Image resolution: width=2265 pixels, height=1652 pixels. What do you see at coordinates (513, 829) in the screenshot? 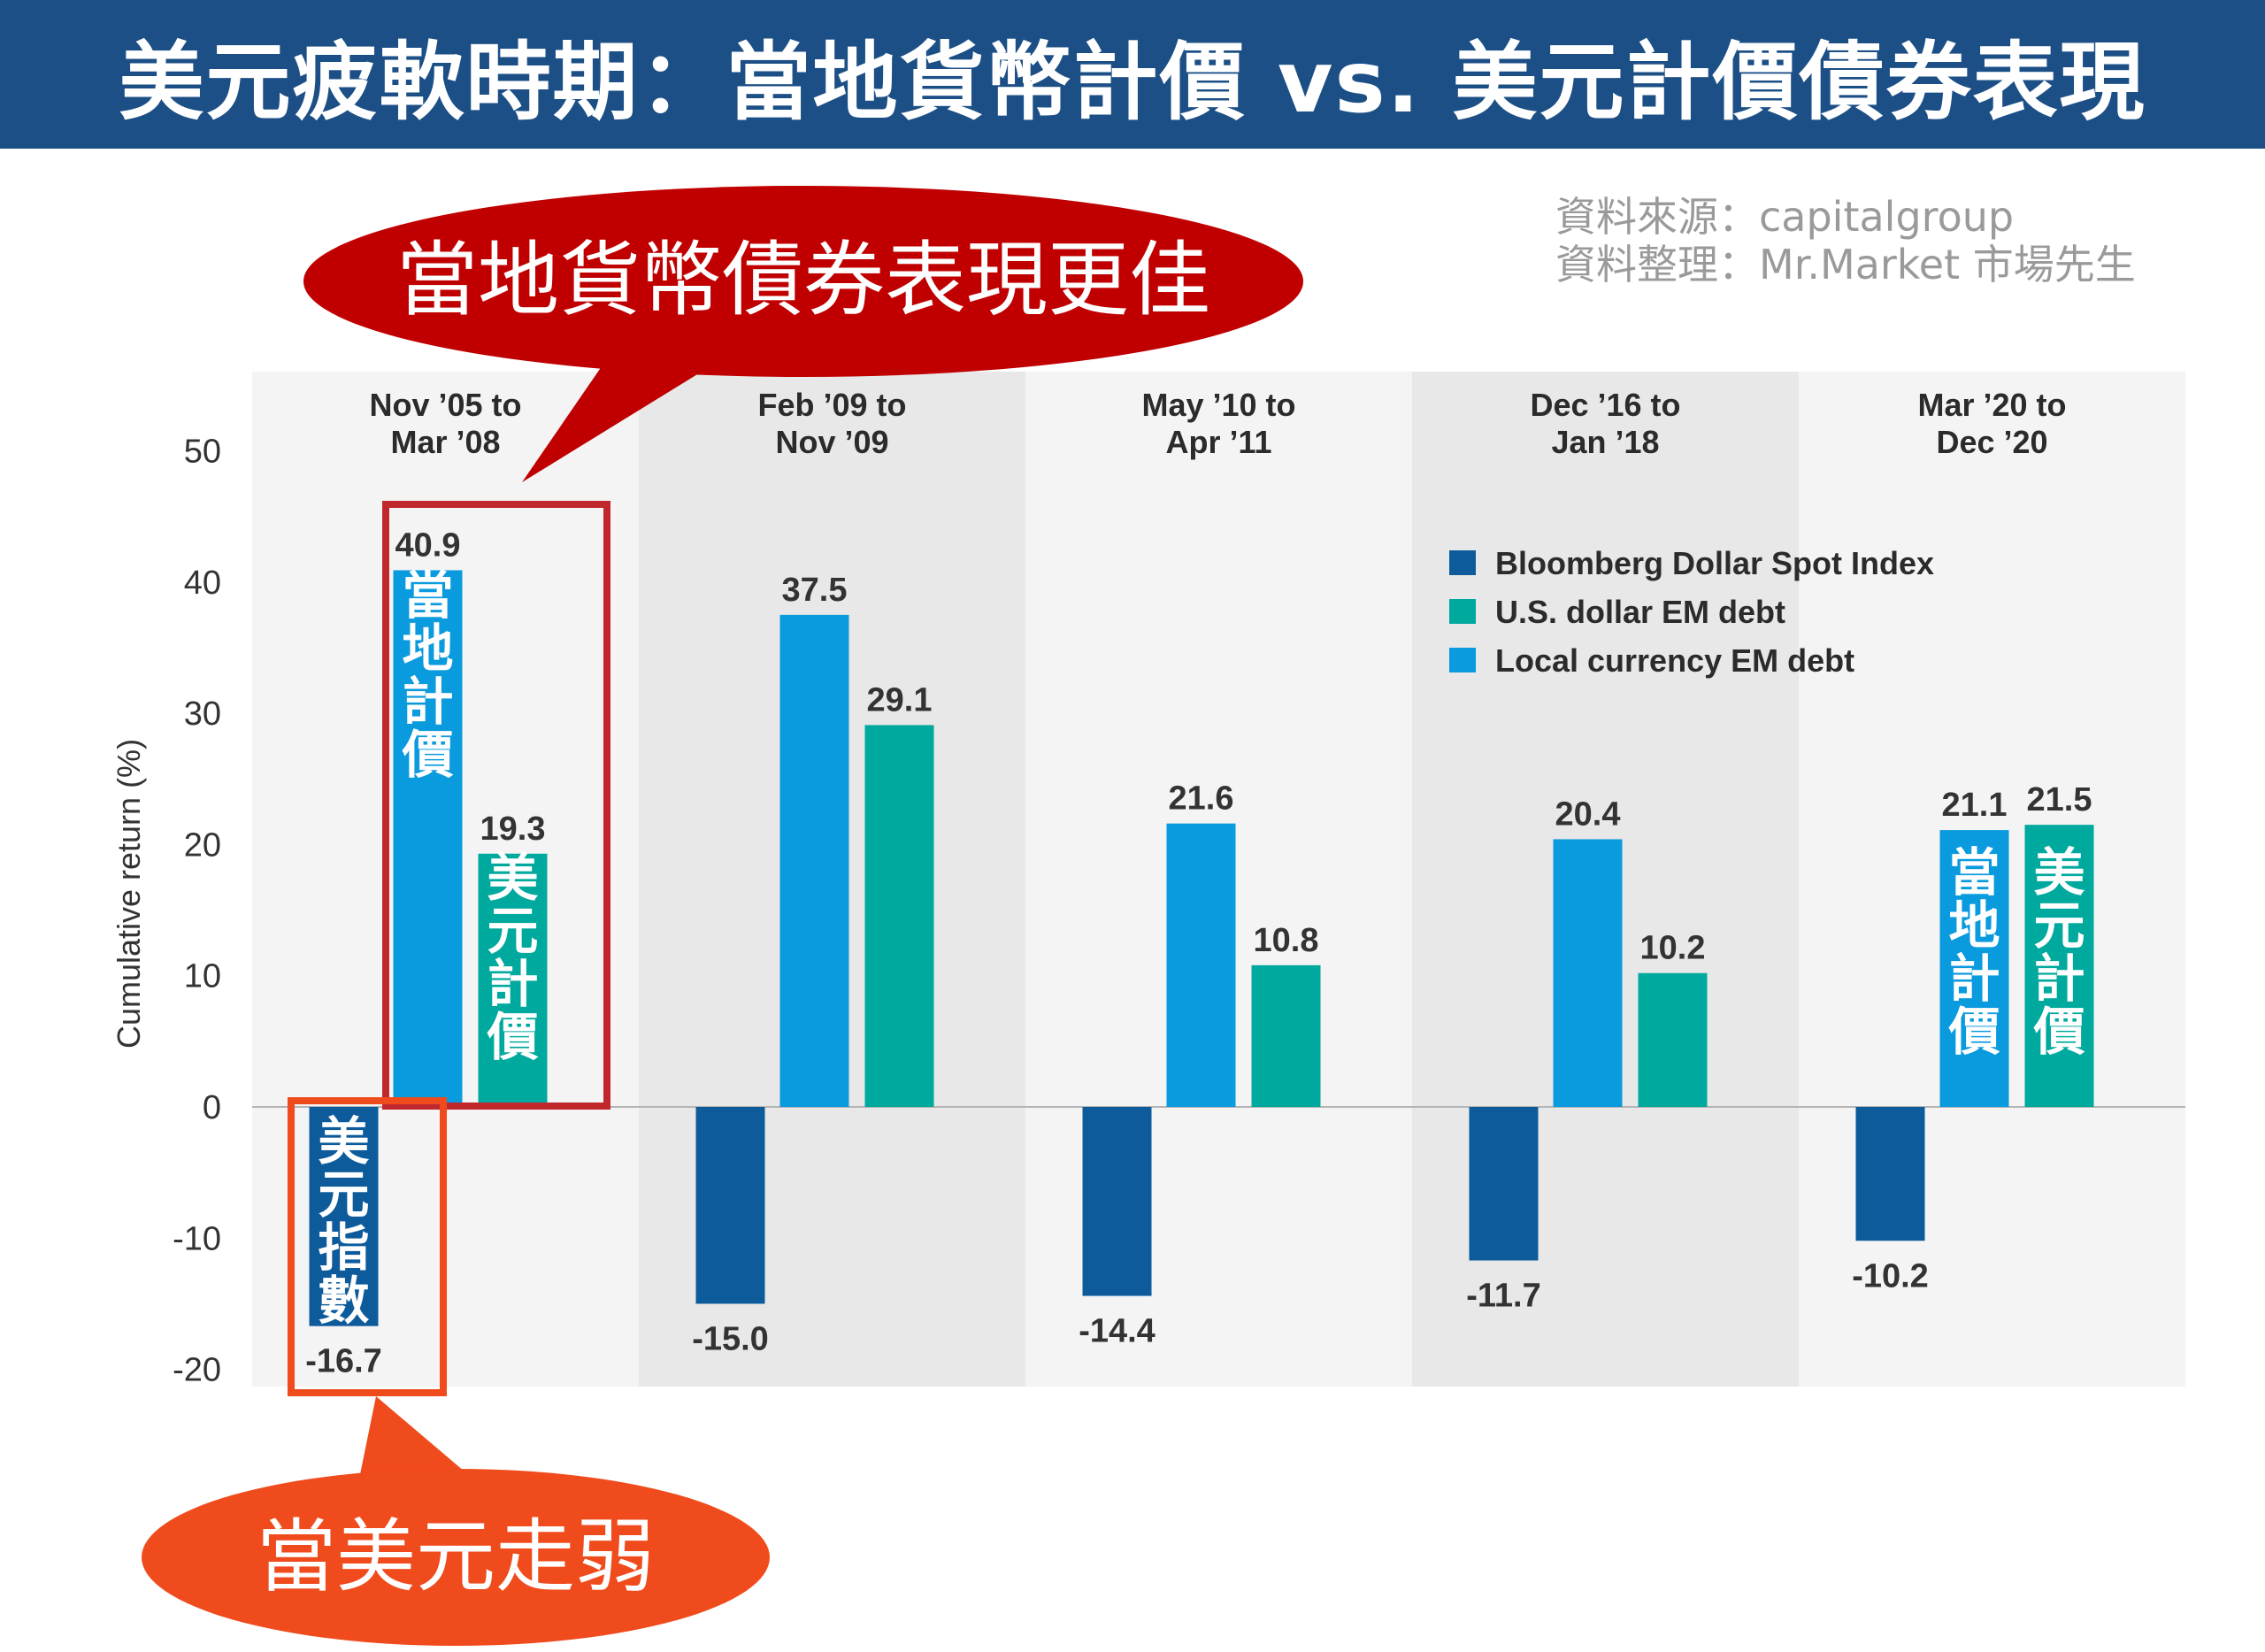
I see `bar-value-label: 19.3` at bounding box center [513, 829].